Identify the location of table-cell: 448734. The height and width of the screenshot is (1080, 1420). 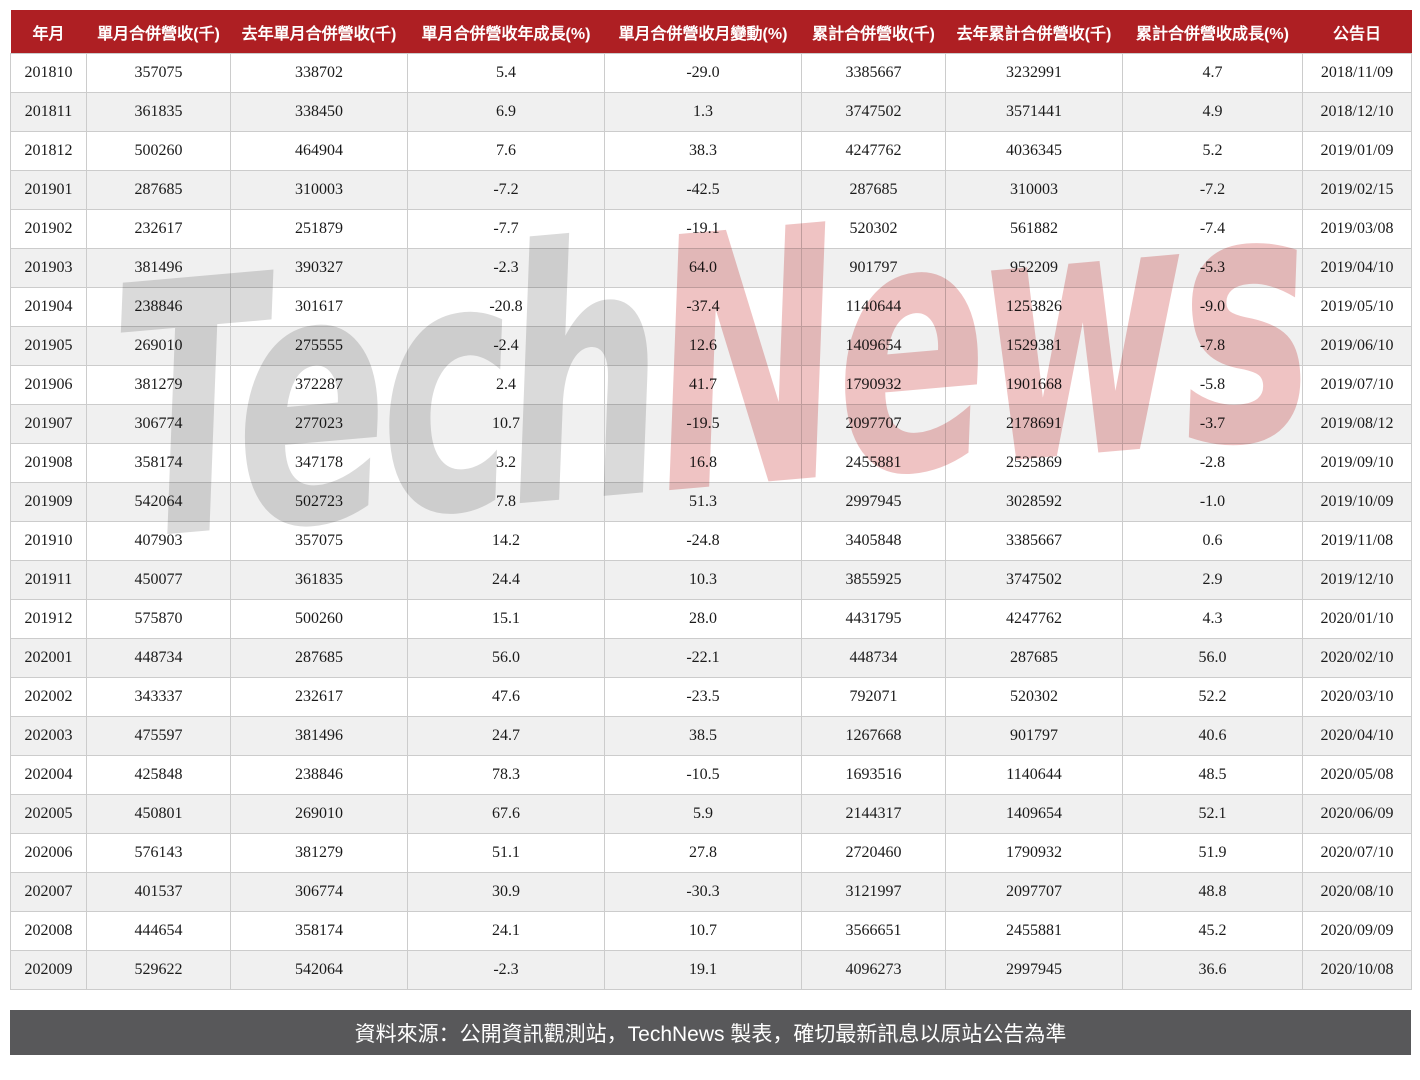
(873, 658).